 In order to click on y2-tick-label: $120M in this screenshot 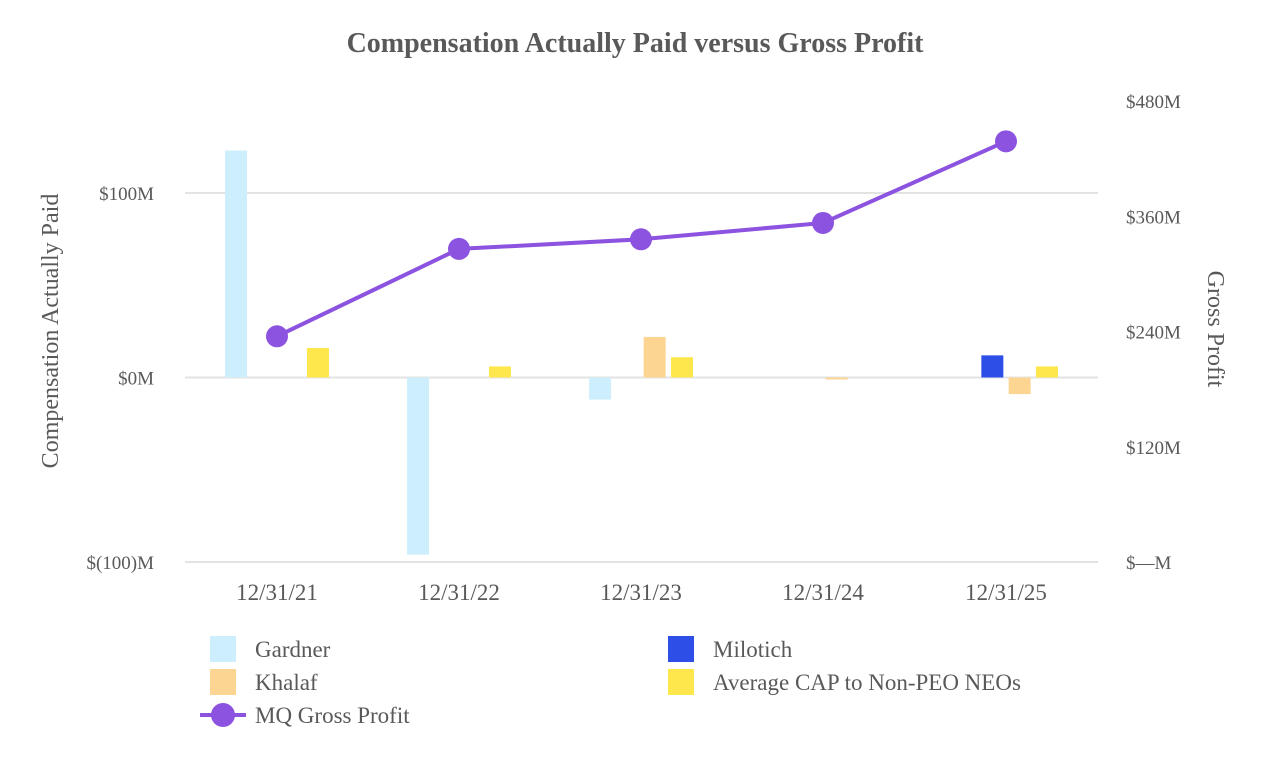, I will do `click(1153, 448)`.